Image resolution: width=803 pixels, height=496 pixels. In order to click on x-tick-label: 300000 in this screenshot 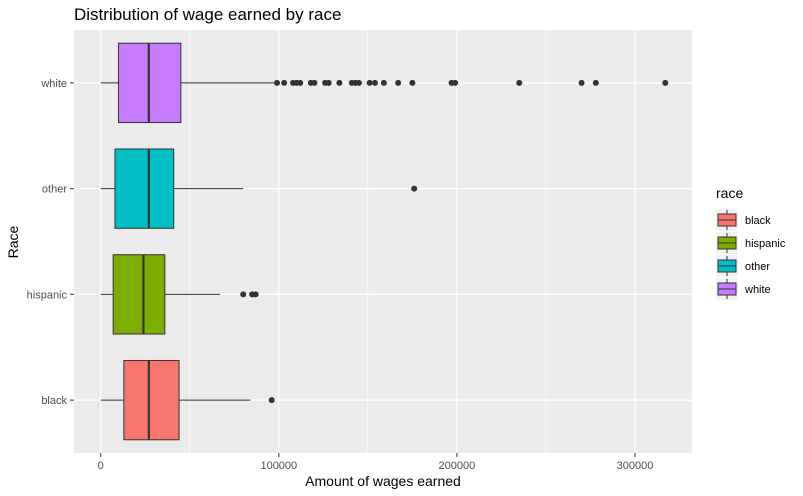, I will do `click(635, 466)`.